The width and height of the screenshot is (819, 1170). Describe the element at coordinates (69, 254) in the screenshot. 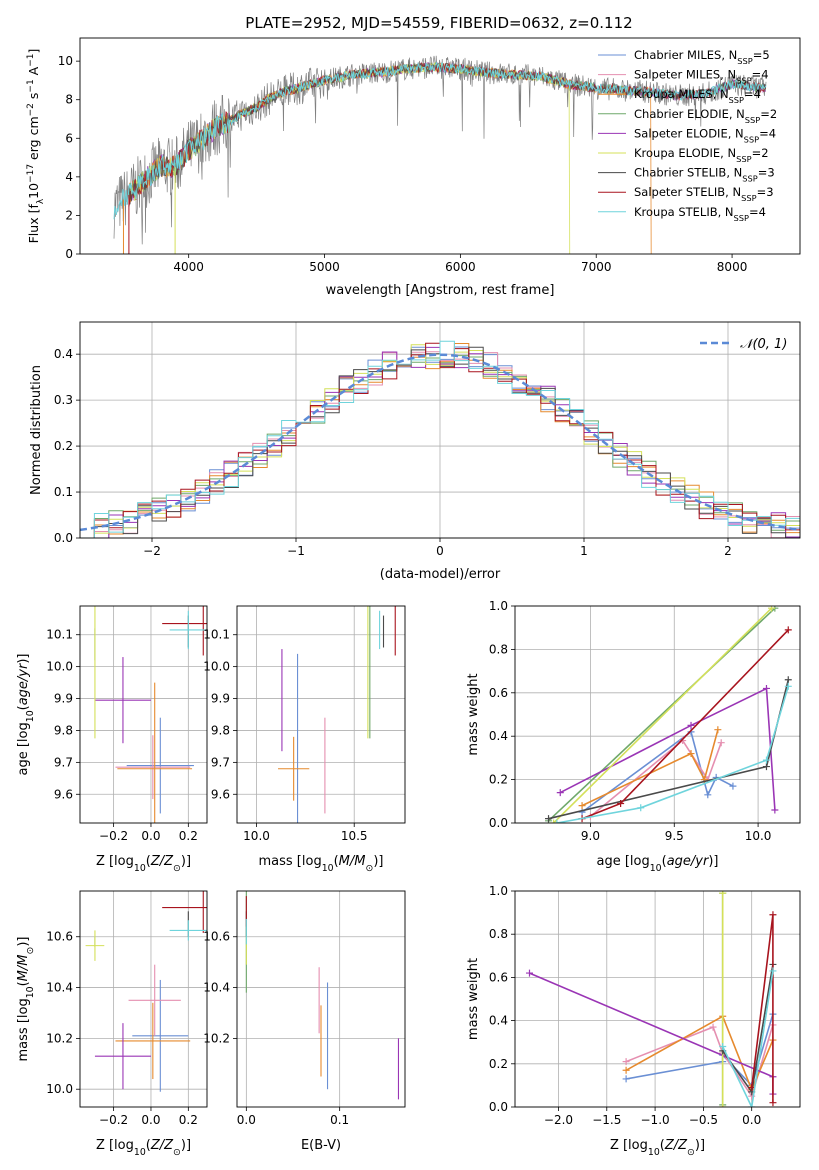

I see `y-tick-label: 0` at that location.